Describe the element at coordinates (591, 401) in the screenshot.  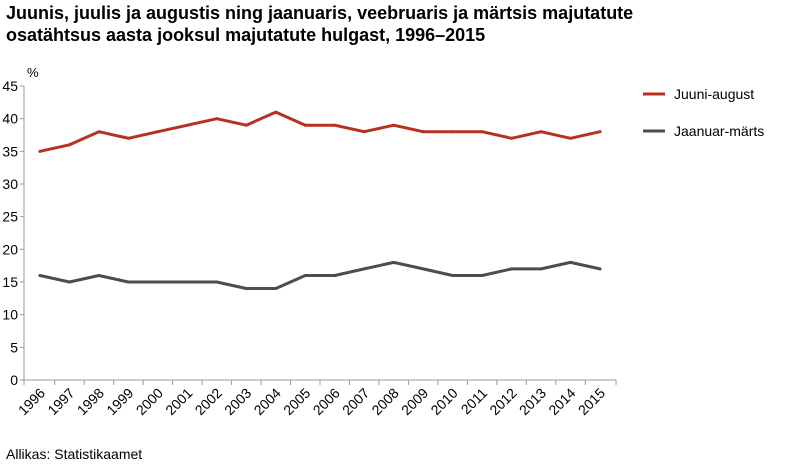
I see `x-tick-label: 2015` at that location.